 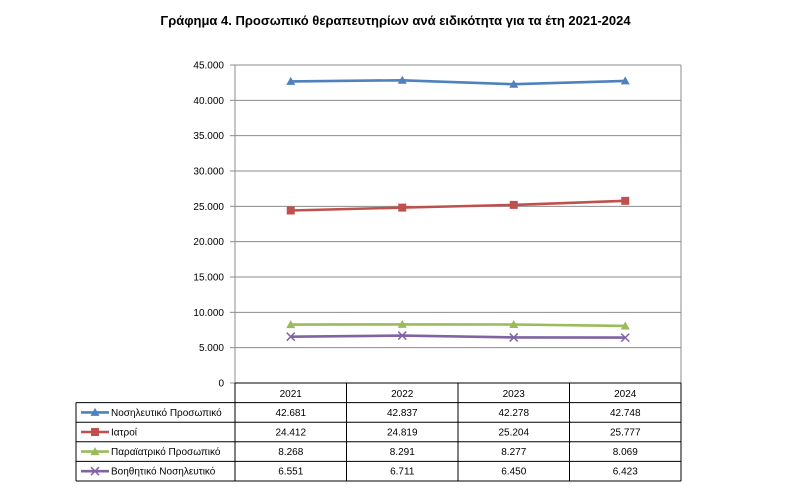 I want to click on table-data-label: 24.412, so click(x=290, y=433).